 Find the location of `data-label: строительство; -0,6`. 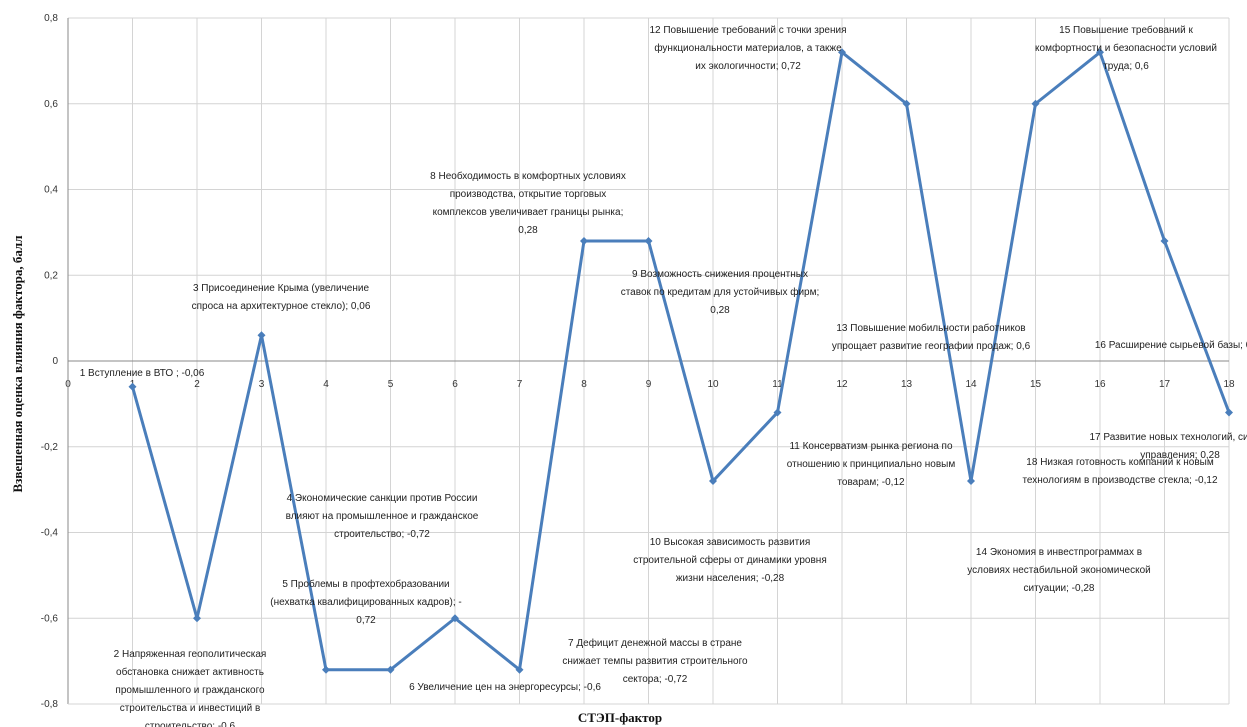

data-label: строительство; -0,6 is located at coordinates (190, 724).